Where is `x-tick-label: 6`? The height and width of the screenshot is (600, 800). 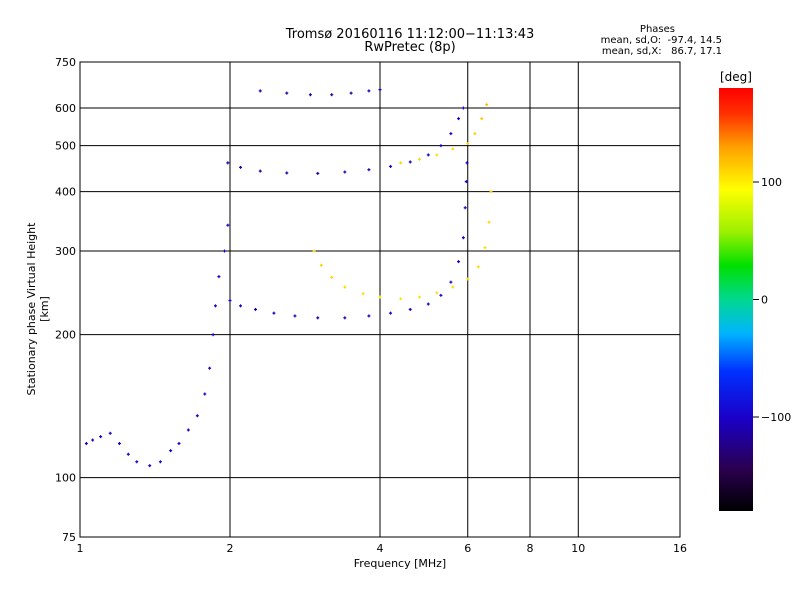
x-tick-label: 6 is located at coordinates (467, 548).